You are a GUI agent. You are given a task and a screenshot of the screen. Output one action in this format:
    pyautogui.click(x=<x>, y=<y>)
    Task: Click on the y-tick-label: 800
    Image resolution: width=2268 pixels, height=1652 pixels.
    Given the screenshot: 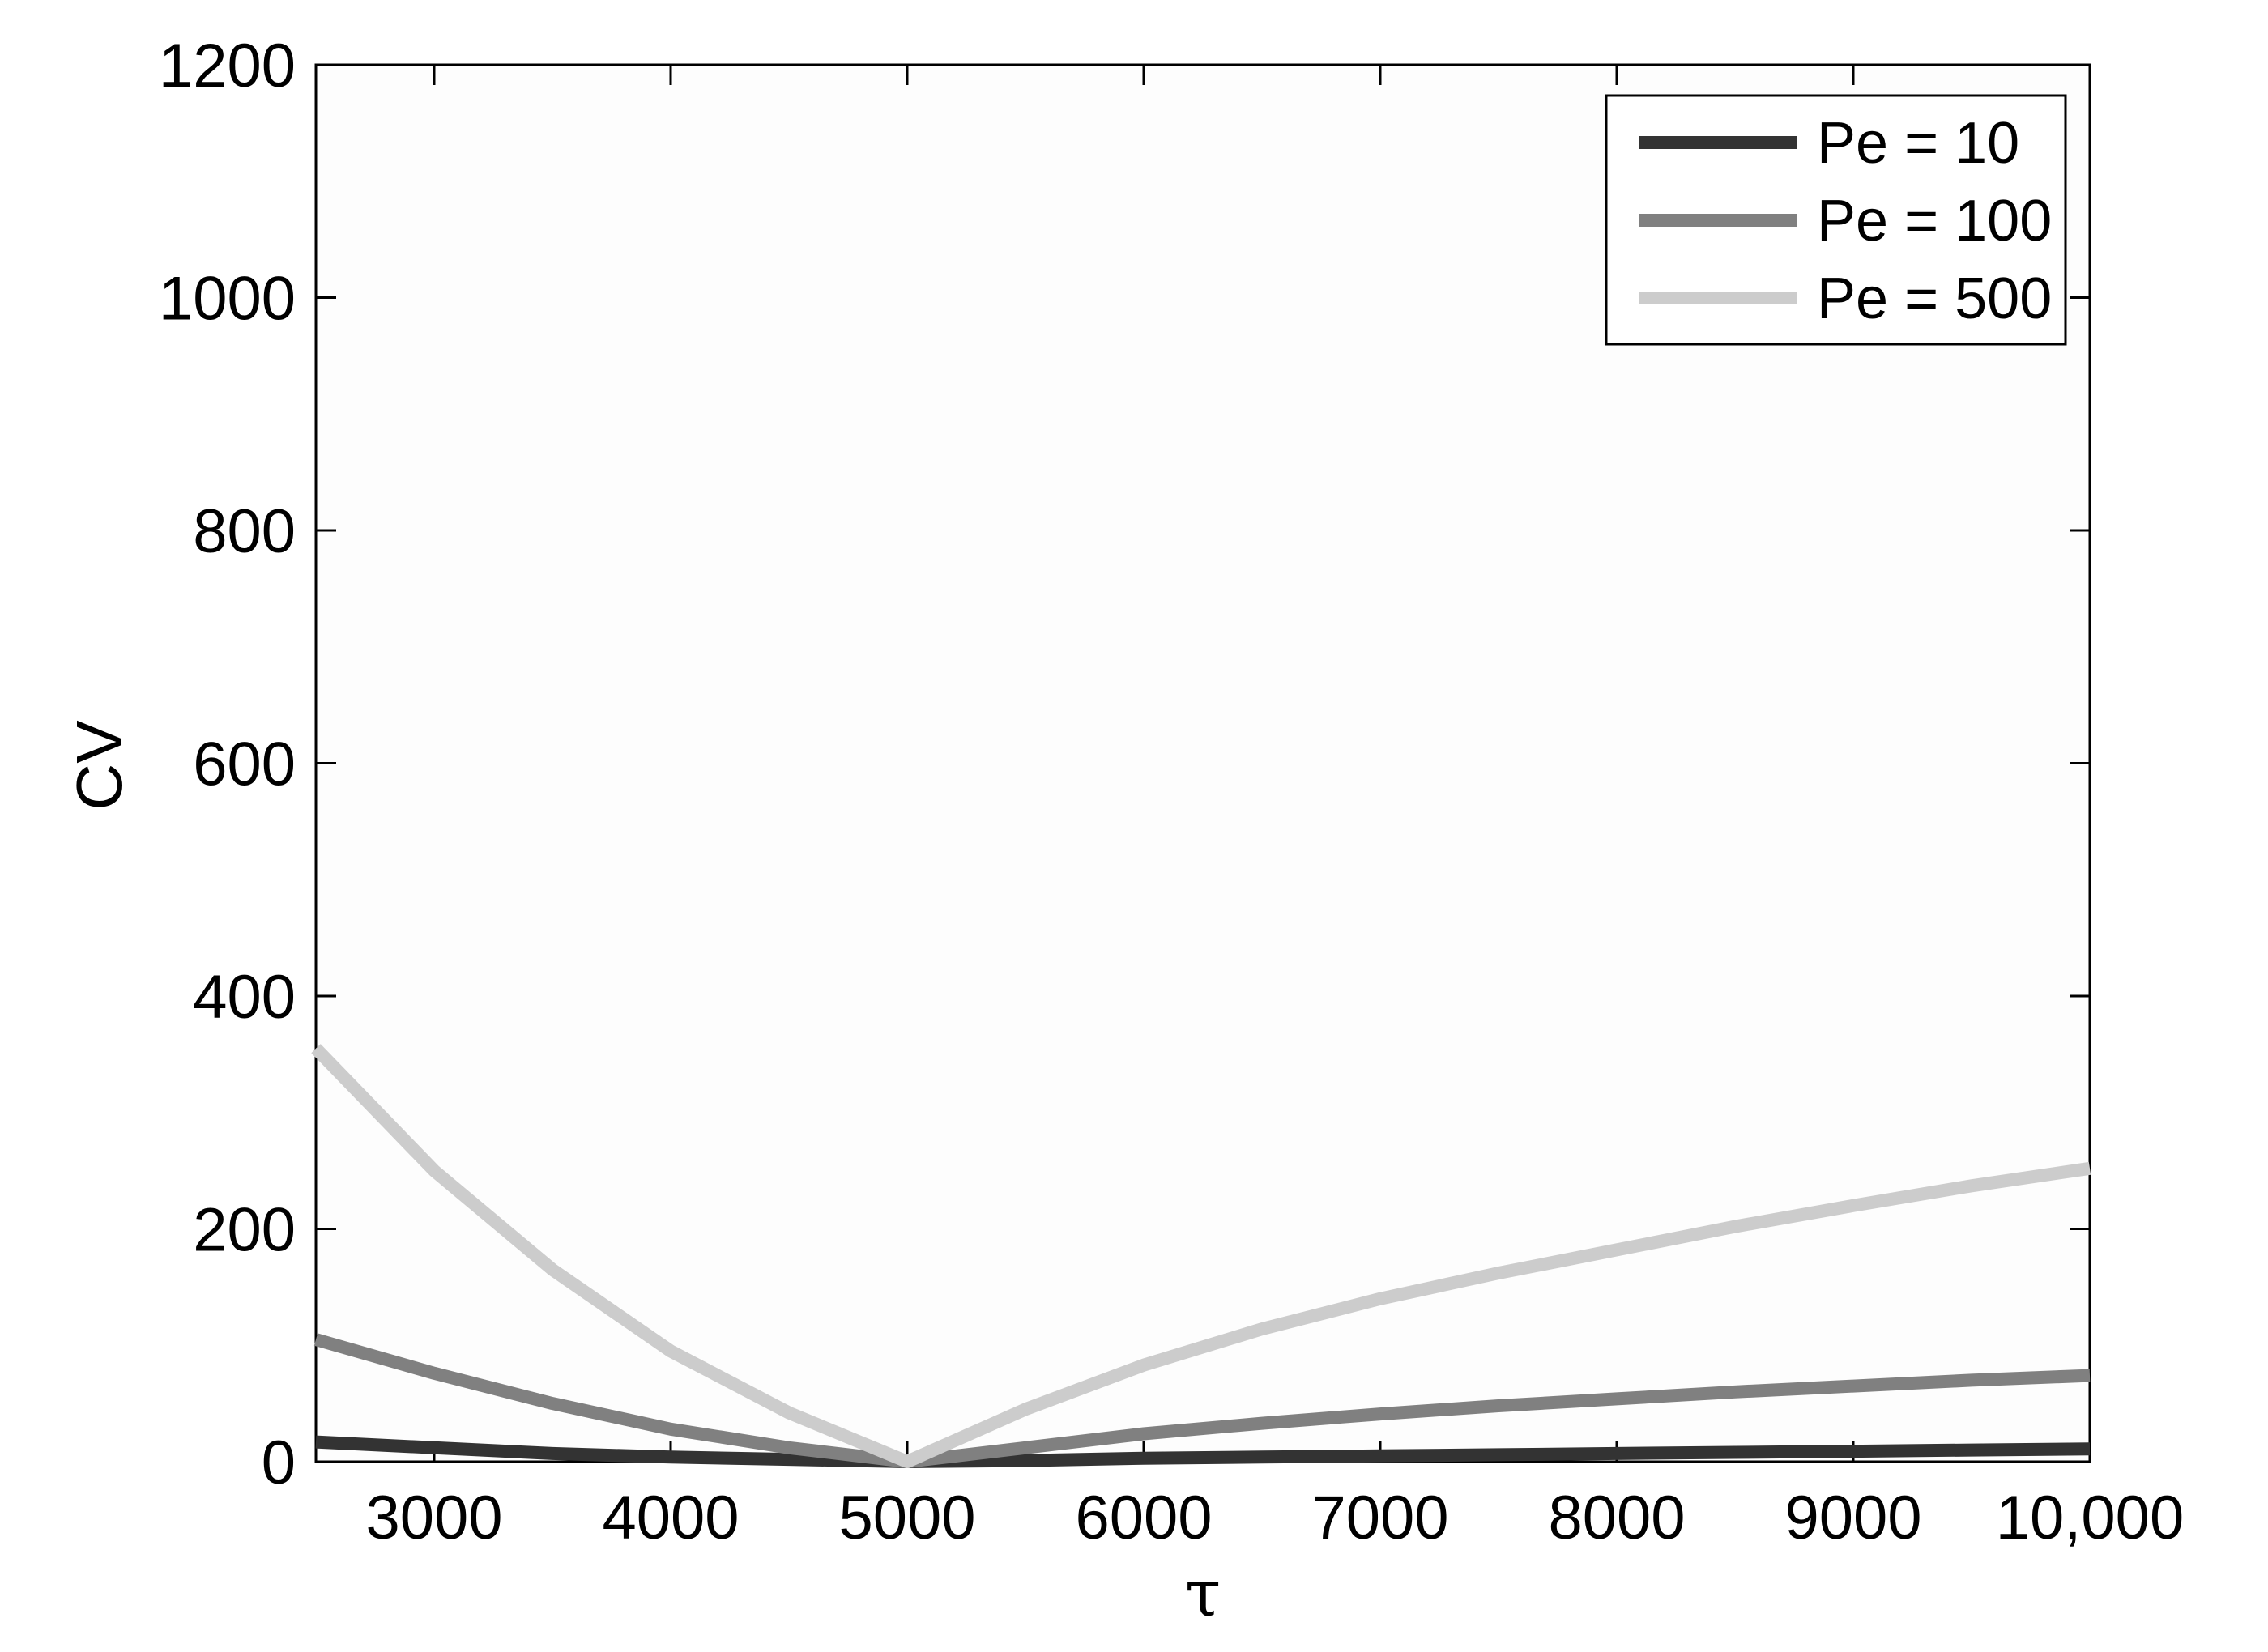 What is the action you would take?
    pyautogui.click(x=244, y=531)
    